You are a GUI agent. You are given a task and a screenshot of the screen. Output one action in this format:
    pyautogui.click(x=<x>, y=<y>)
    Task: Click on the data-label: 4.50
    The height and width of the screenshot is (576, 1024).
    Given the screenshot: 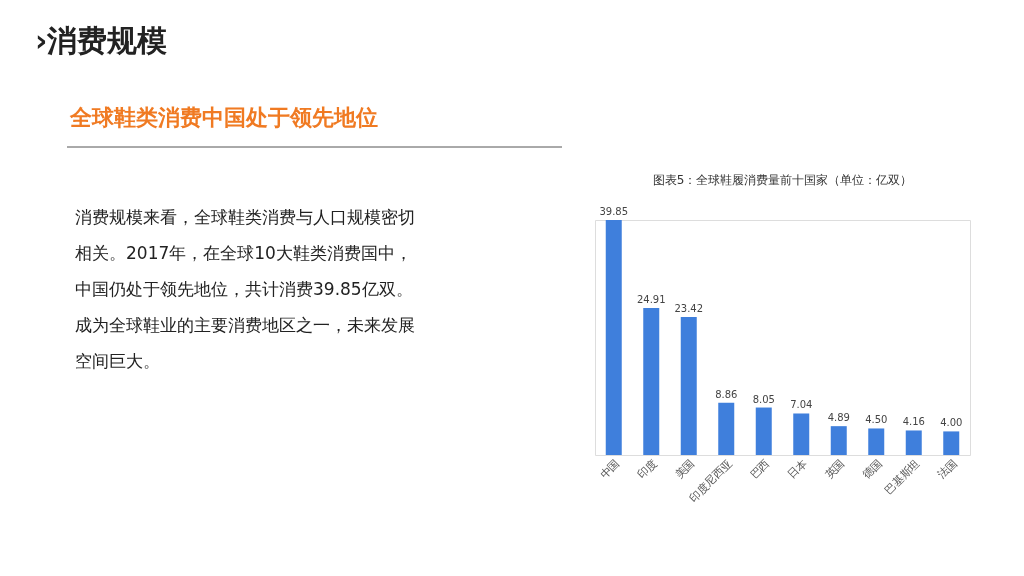 What is the action you would take?
    pyautogui.click(x=876, y=420)
    